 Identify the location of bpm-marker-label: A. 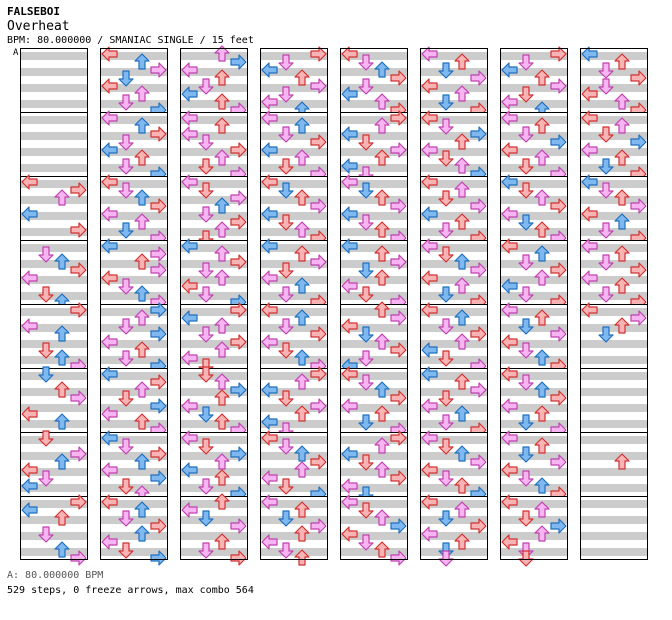
(16, 53).